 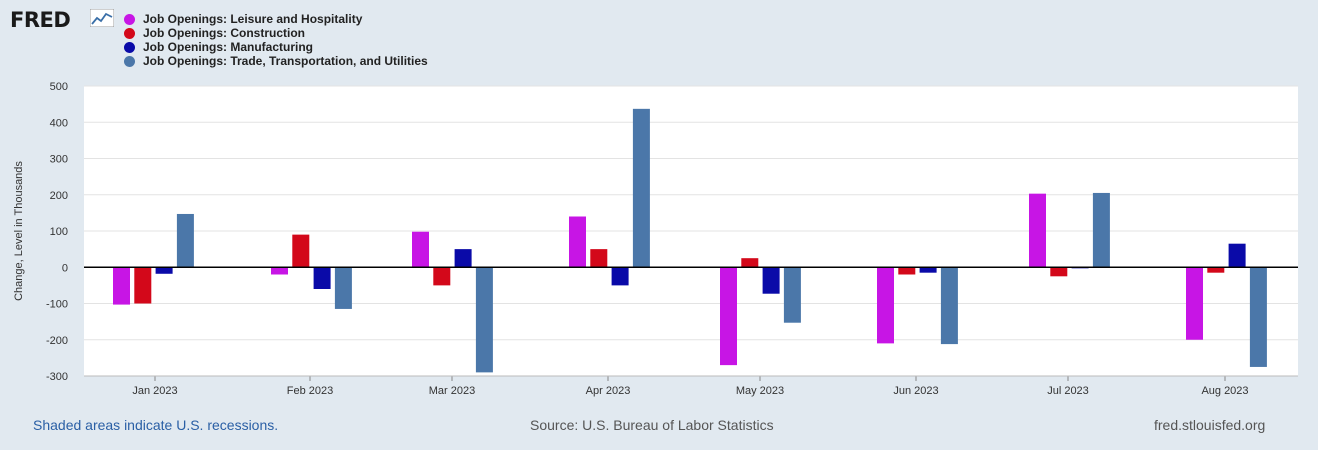 What do you see at coordinates (59, 87) in the screenshot?
I see `y-tick-label: 500` at bounding box center [59, 87].